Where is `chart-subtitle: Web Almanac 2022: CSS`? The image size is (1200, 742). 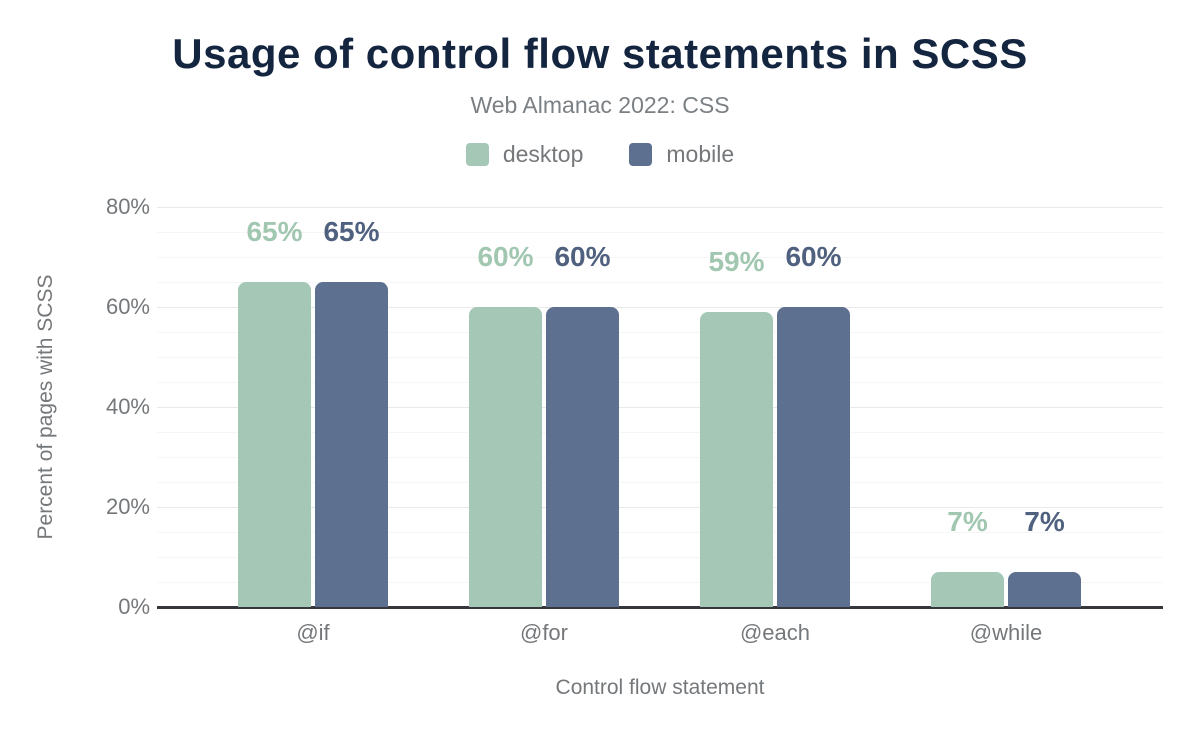 chart-subtitle: Web Almanac 2022: CSS is located at coordinates (600, 105).